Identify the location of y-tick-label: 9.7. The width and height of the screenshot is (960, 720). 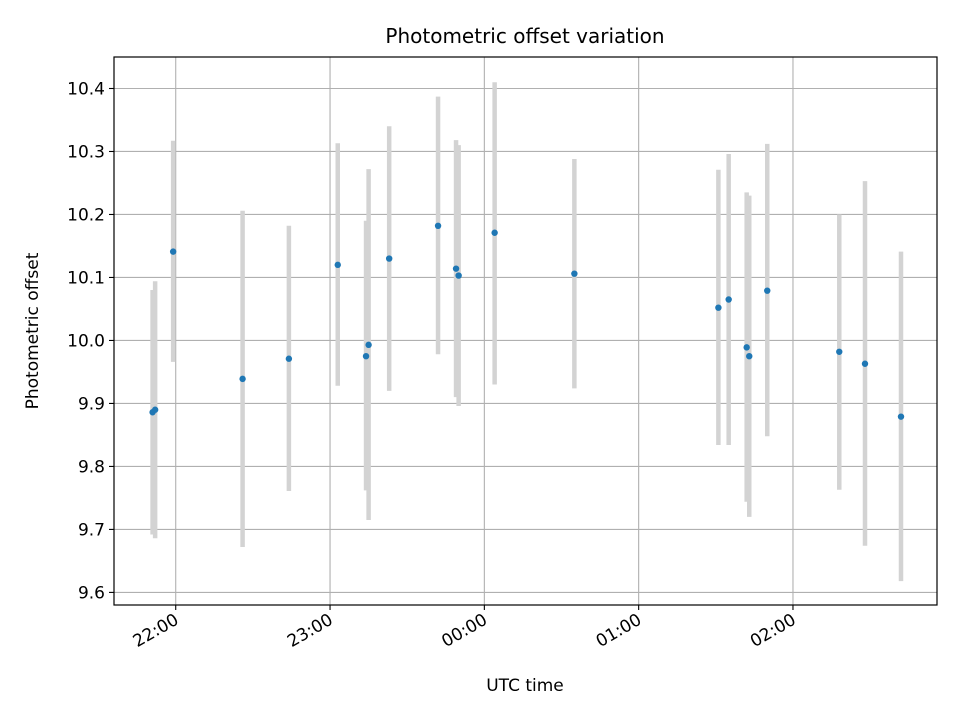
(91, 530).